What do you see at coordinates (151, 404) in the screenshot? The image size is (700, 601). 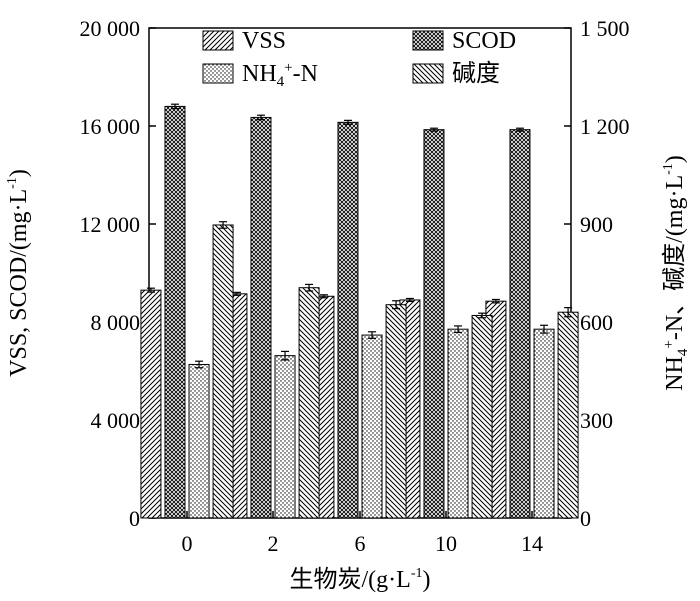 I see `bar-vss` at bounding box center [151, 404].